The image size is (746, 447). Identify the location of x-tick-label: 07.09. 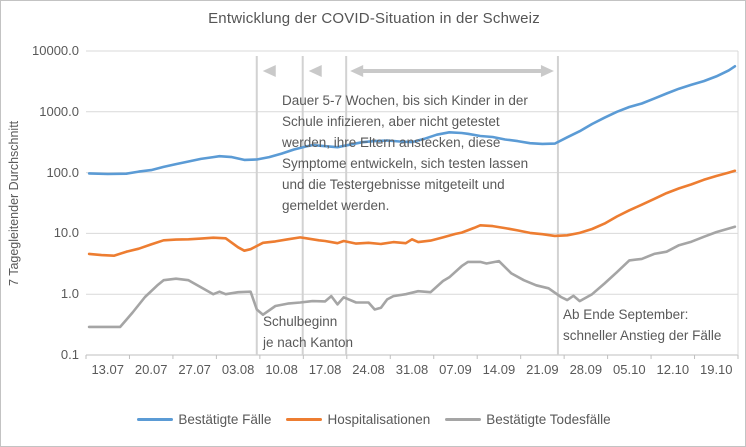
(455, 369).